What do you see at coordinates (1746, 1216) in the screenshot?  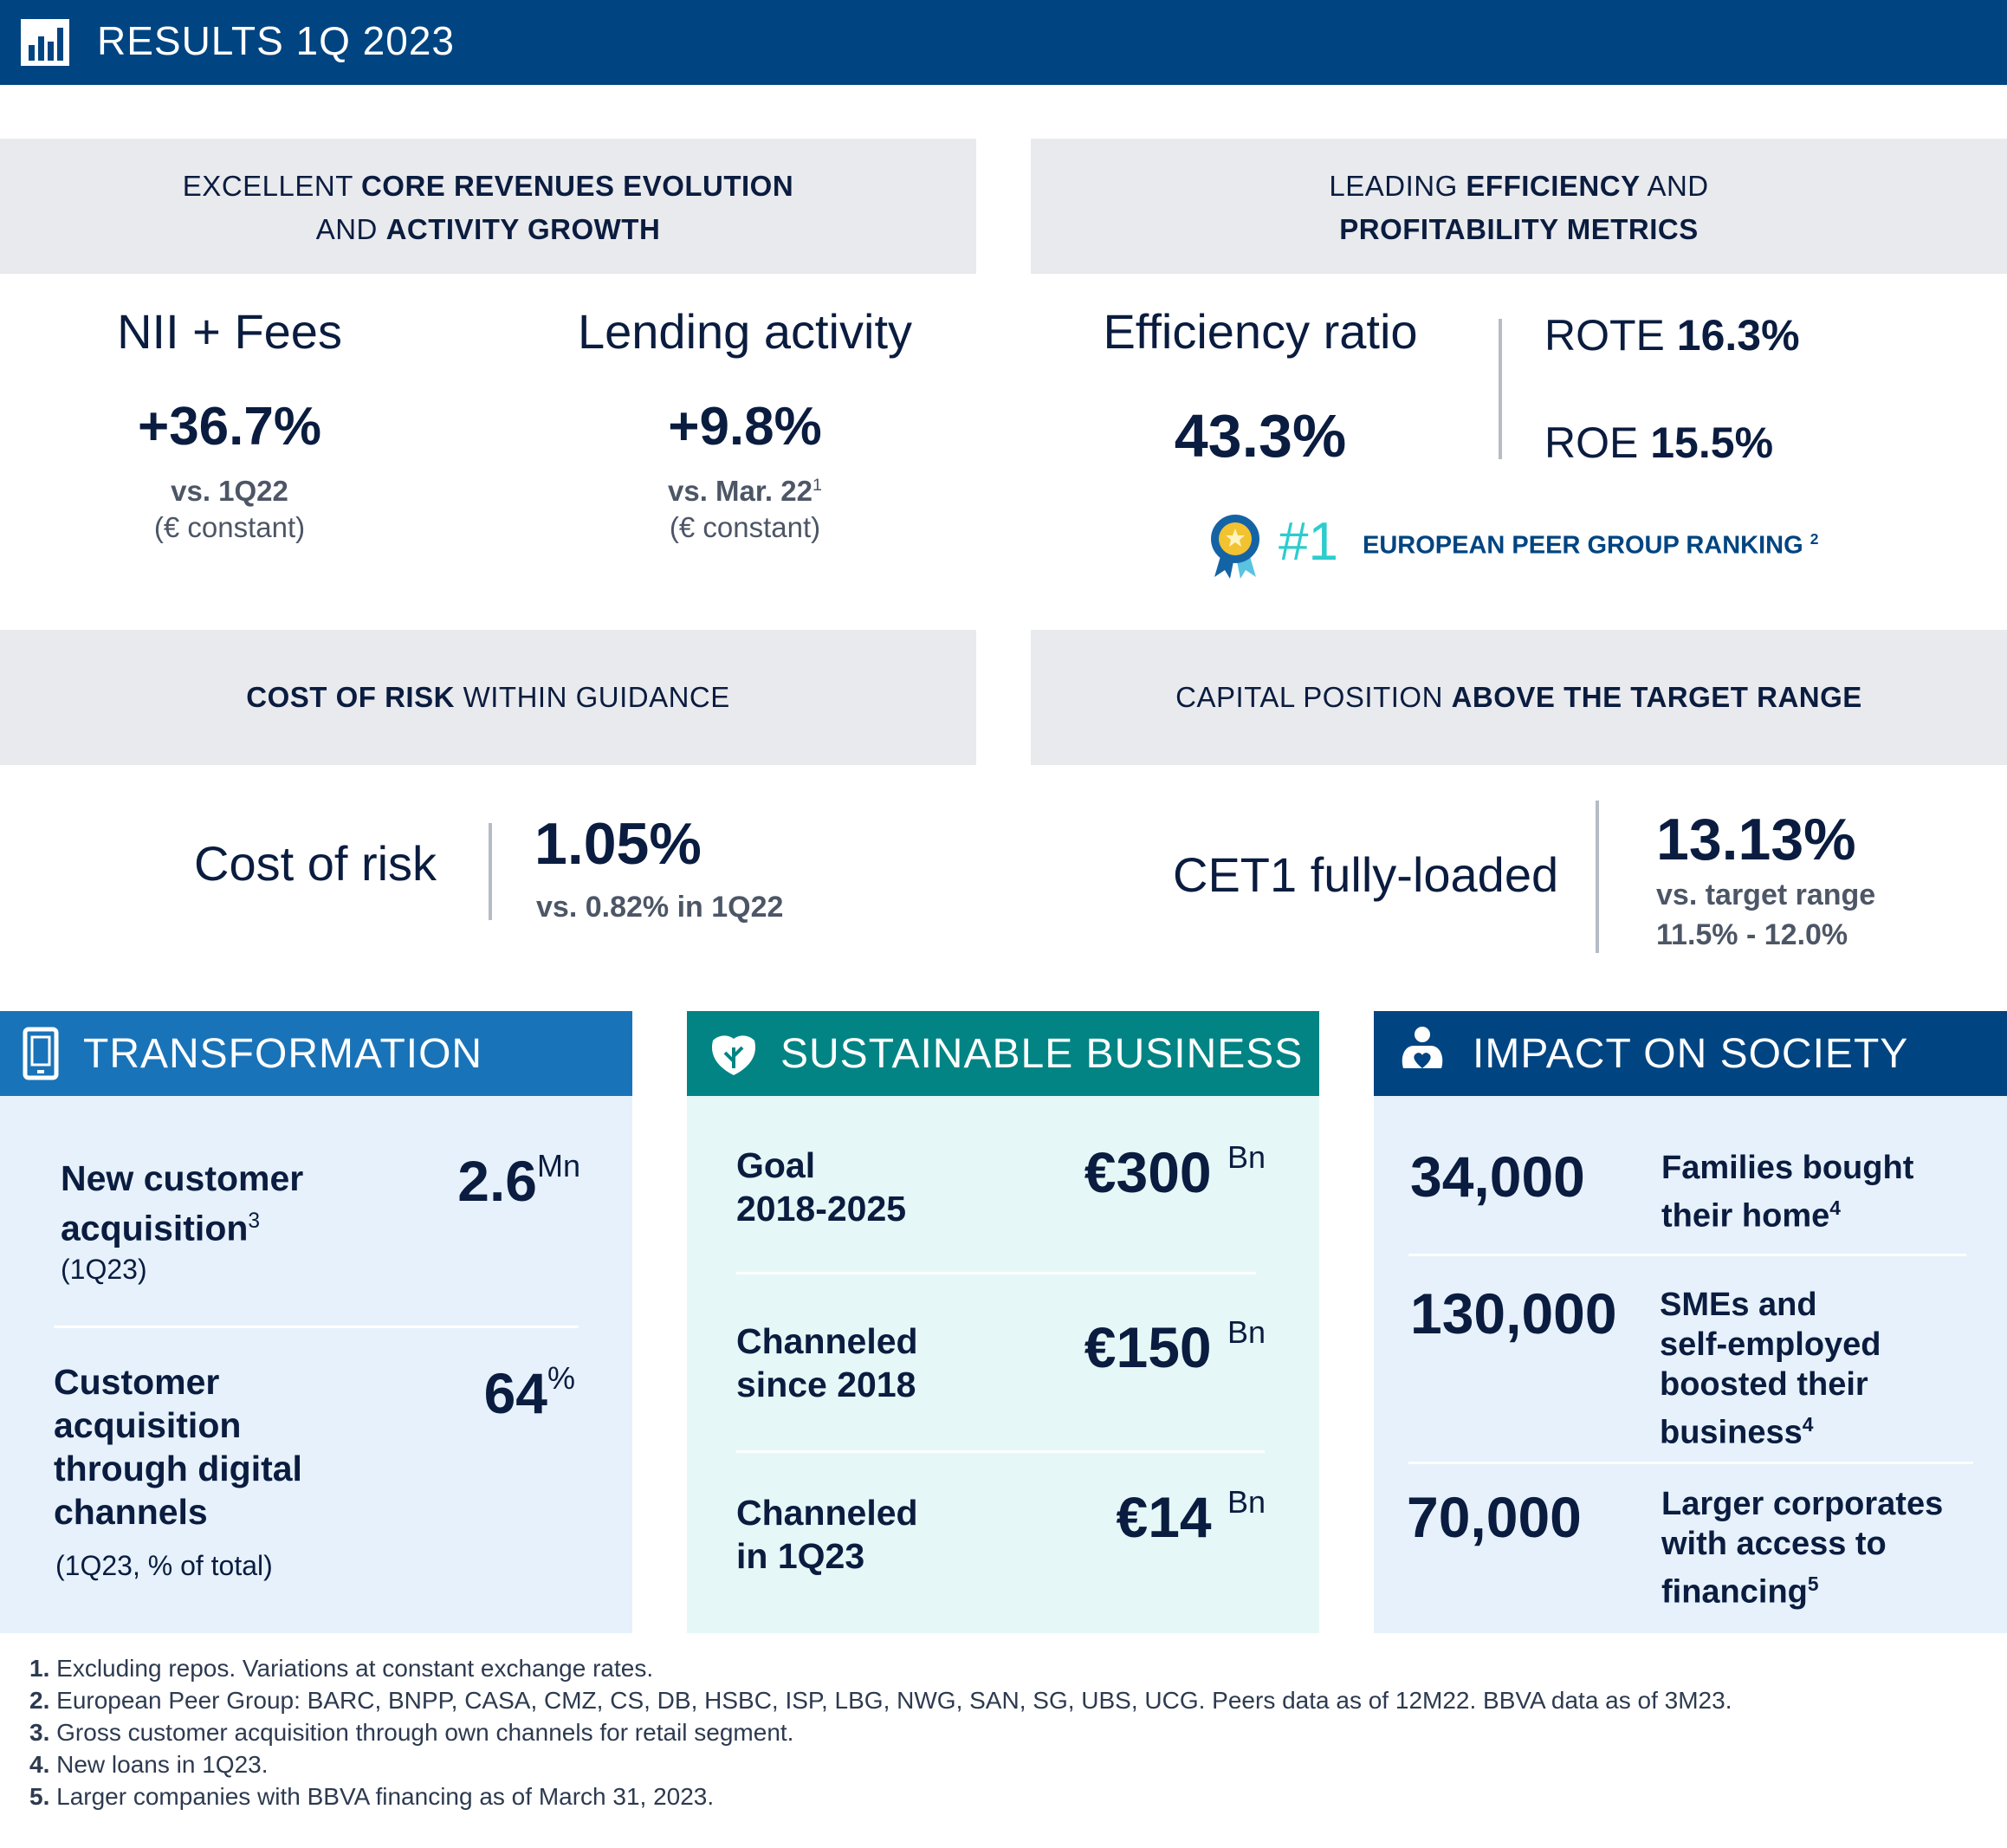 I see `families-desc-line2: their home` at bounding box center [1746, 1216].